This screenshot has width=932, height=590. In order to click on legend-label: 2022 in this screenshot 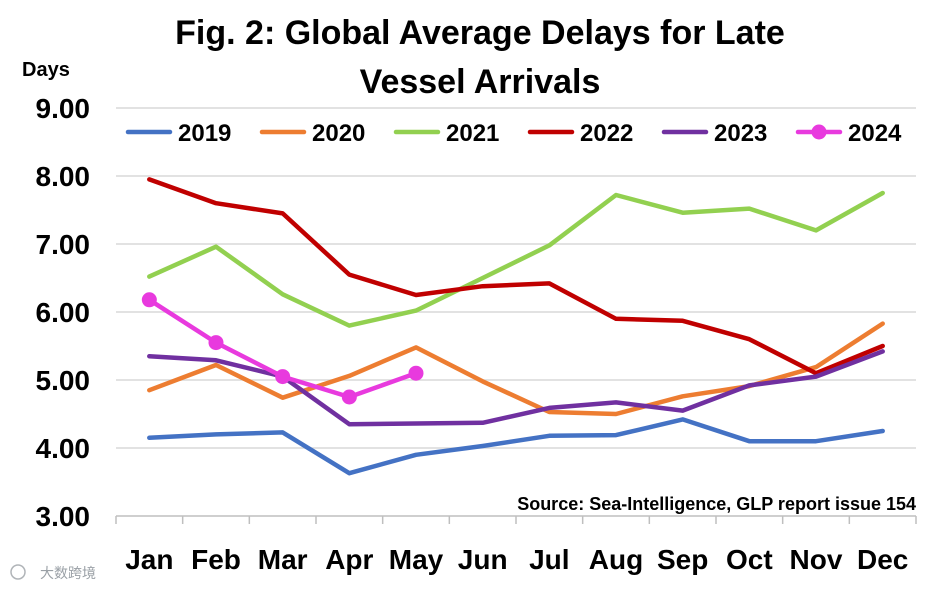, I will do `click(606, 133)`.